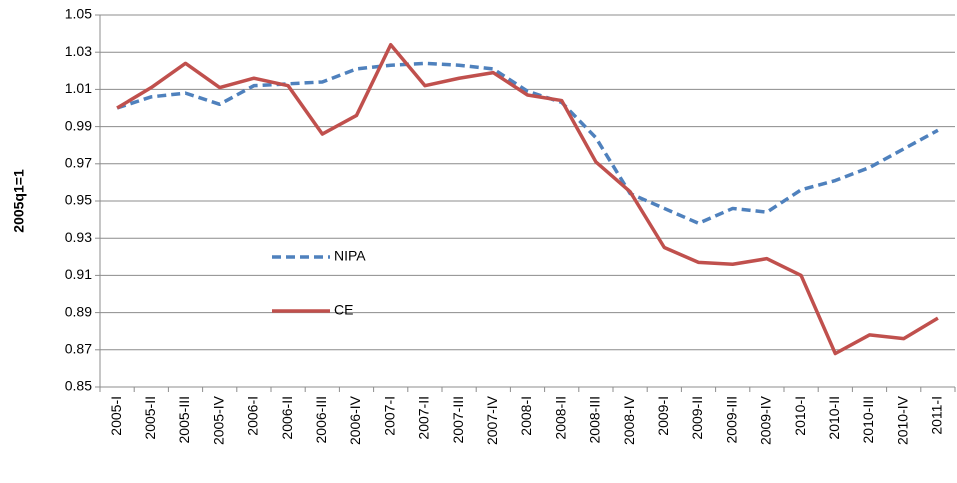  I want to click on x-tick-label: 2010-II, so click(834, 418).